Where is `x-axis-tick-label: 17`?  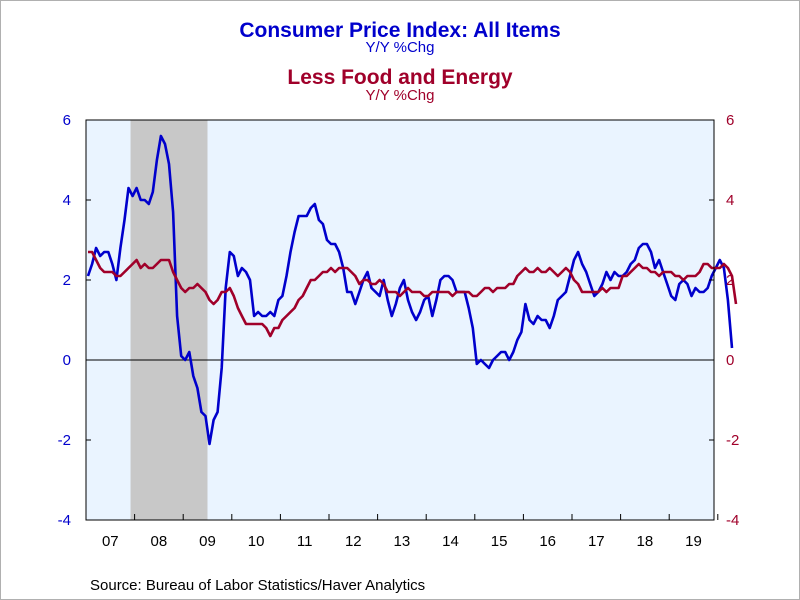 x-axis-tick-label: 17 is located at coordinates (596, 541).